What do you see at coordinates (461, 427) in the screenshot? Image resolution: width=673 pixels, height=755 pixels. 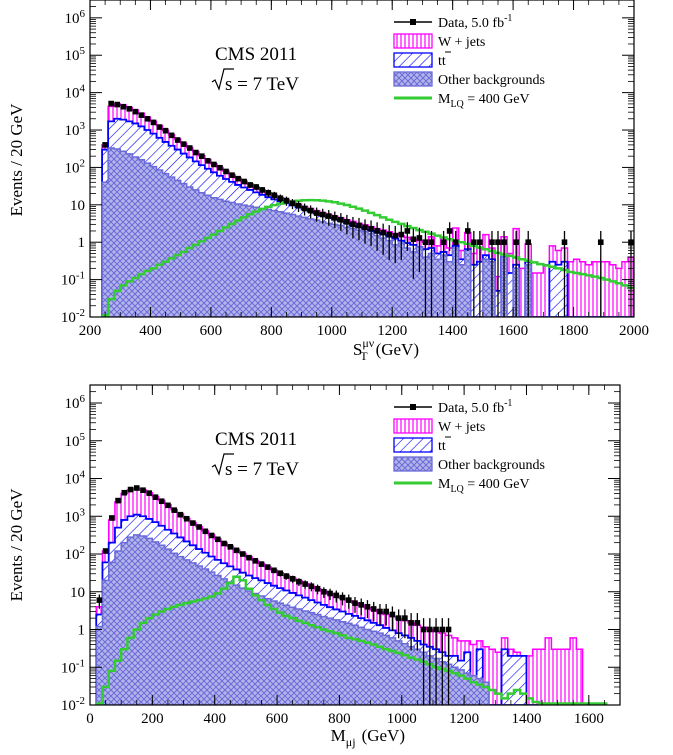 I see `legend-wjets-label: W + jets` at bounding box center [461, 427].